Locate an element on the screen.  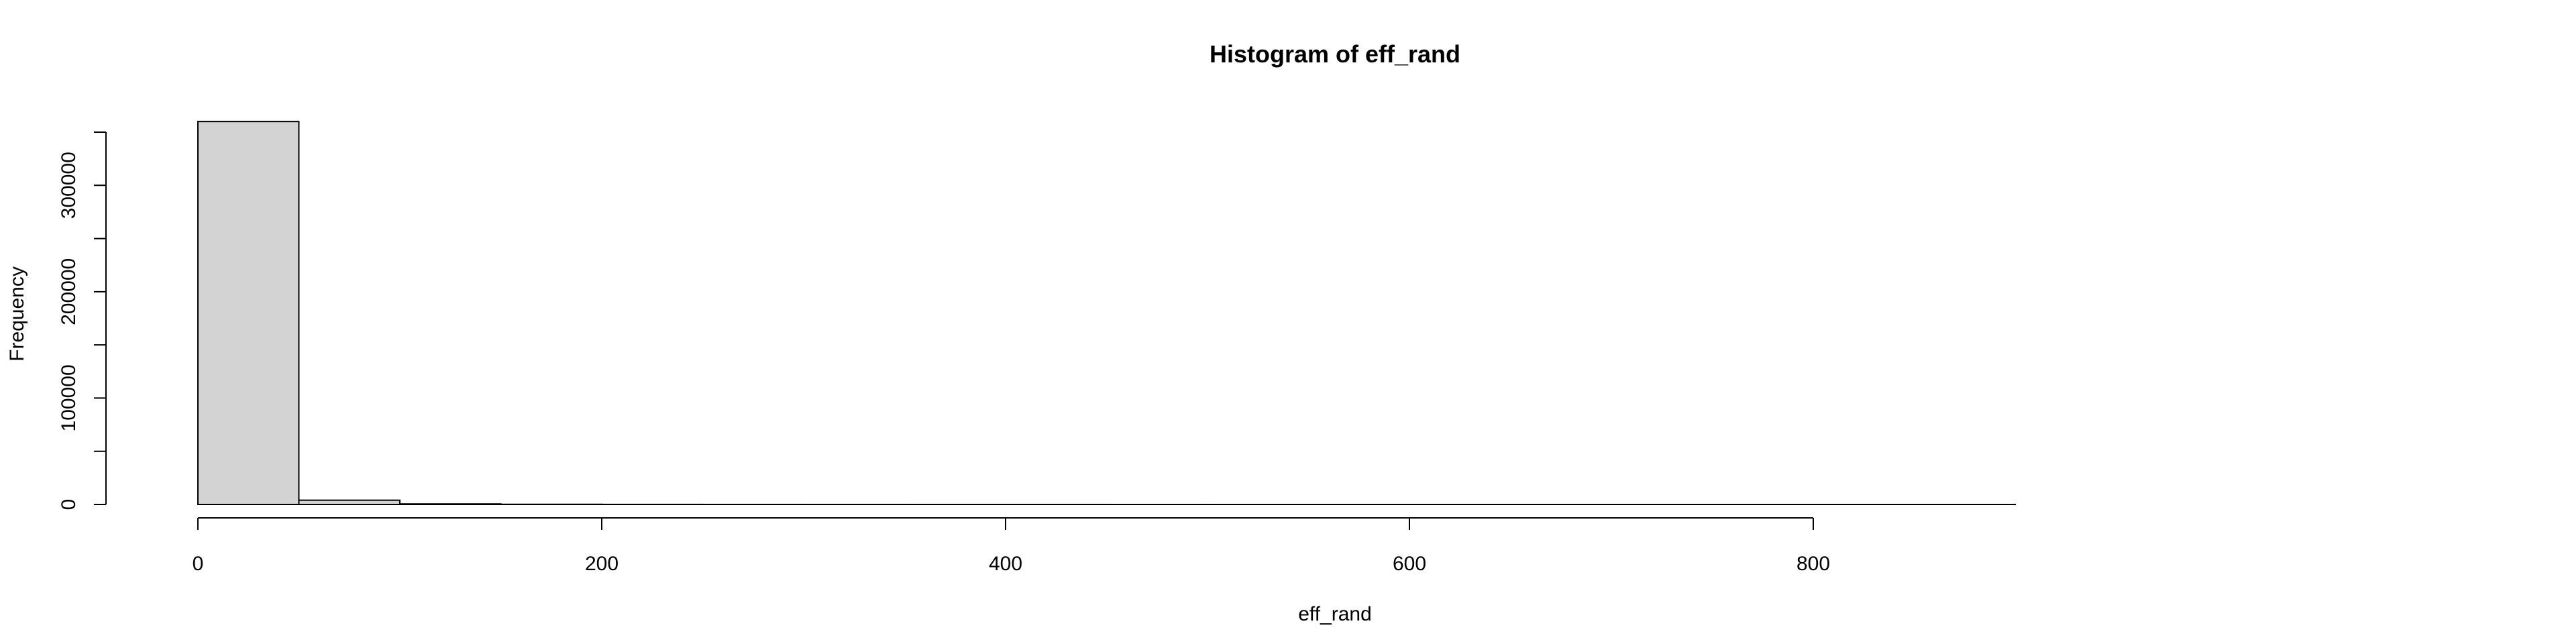
x-axis: 0 200 400 600 800 is located at coordinates (1011, 546).